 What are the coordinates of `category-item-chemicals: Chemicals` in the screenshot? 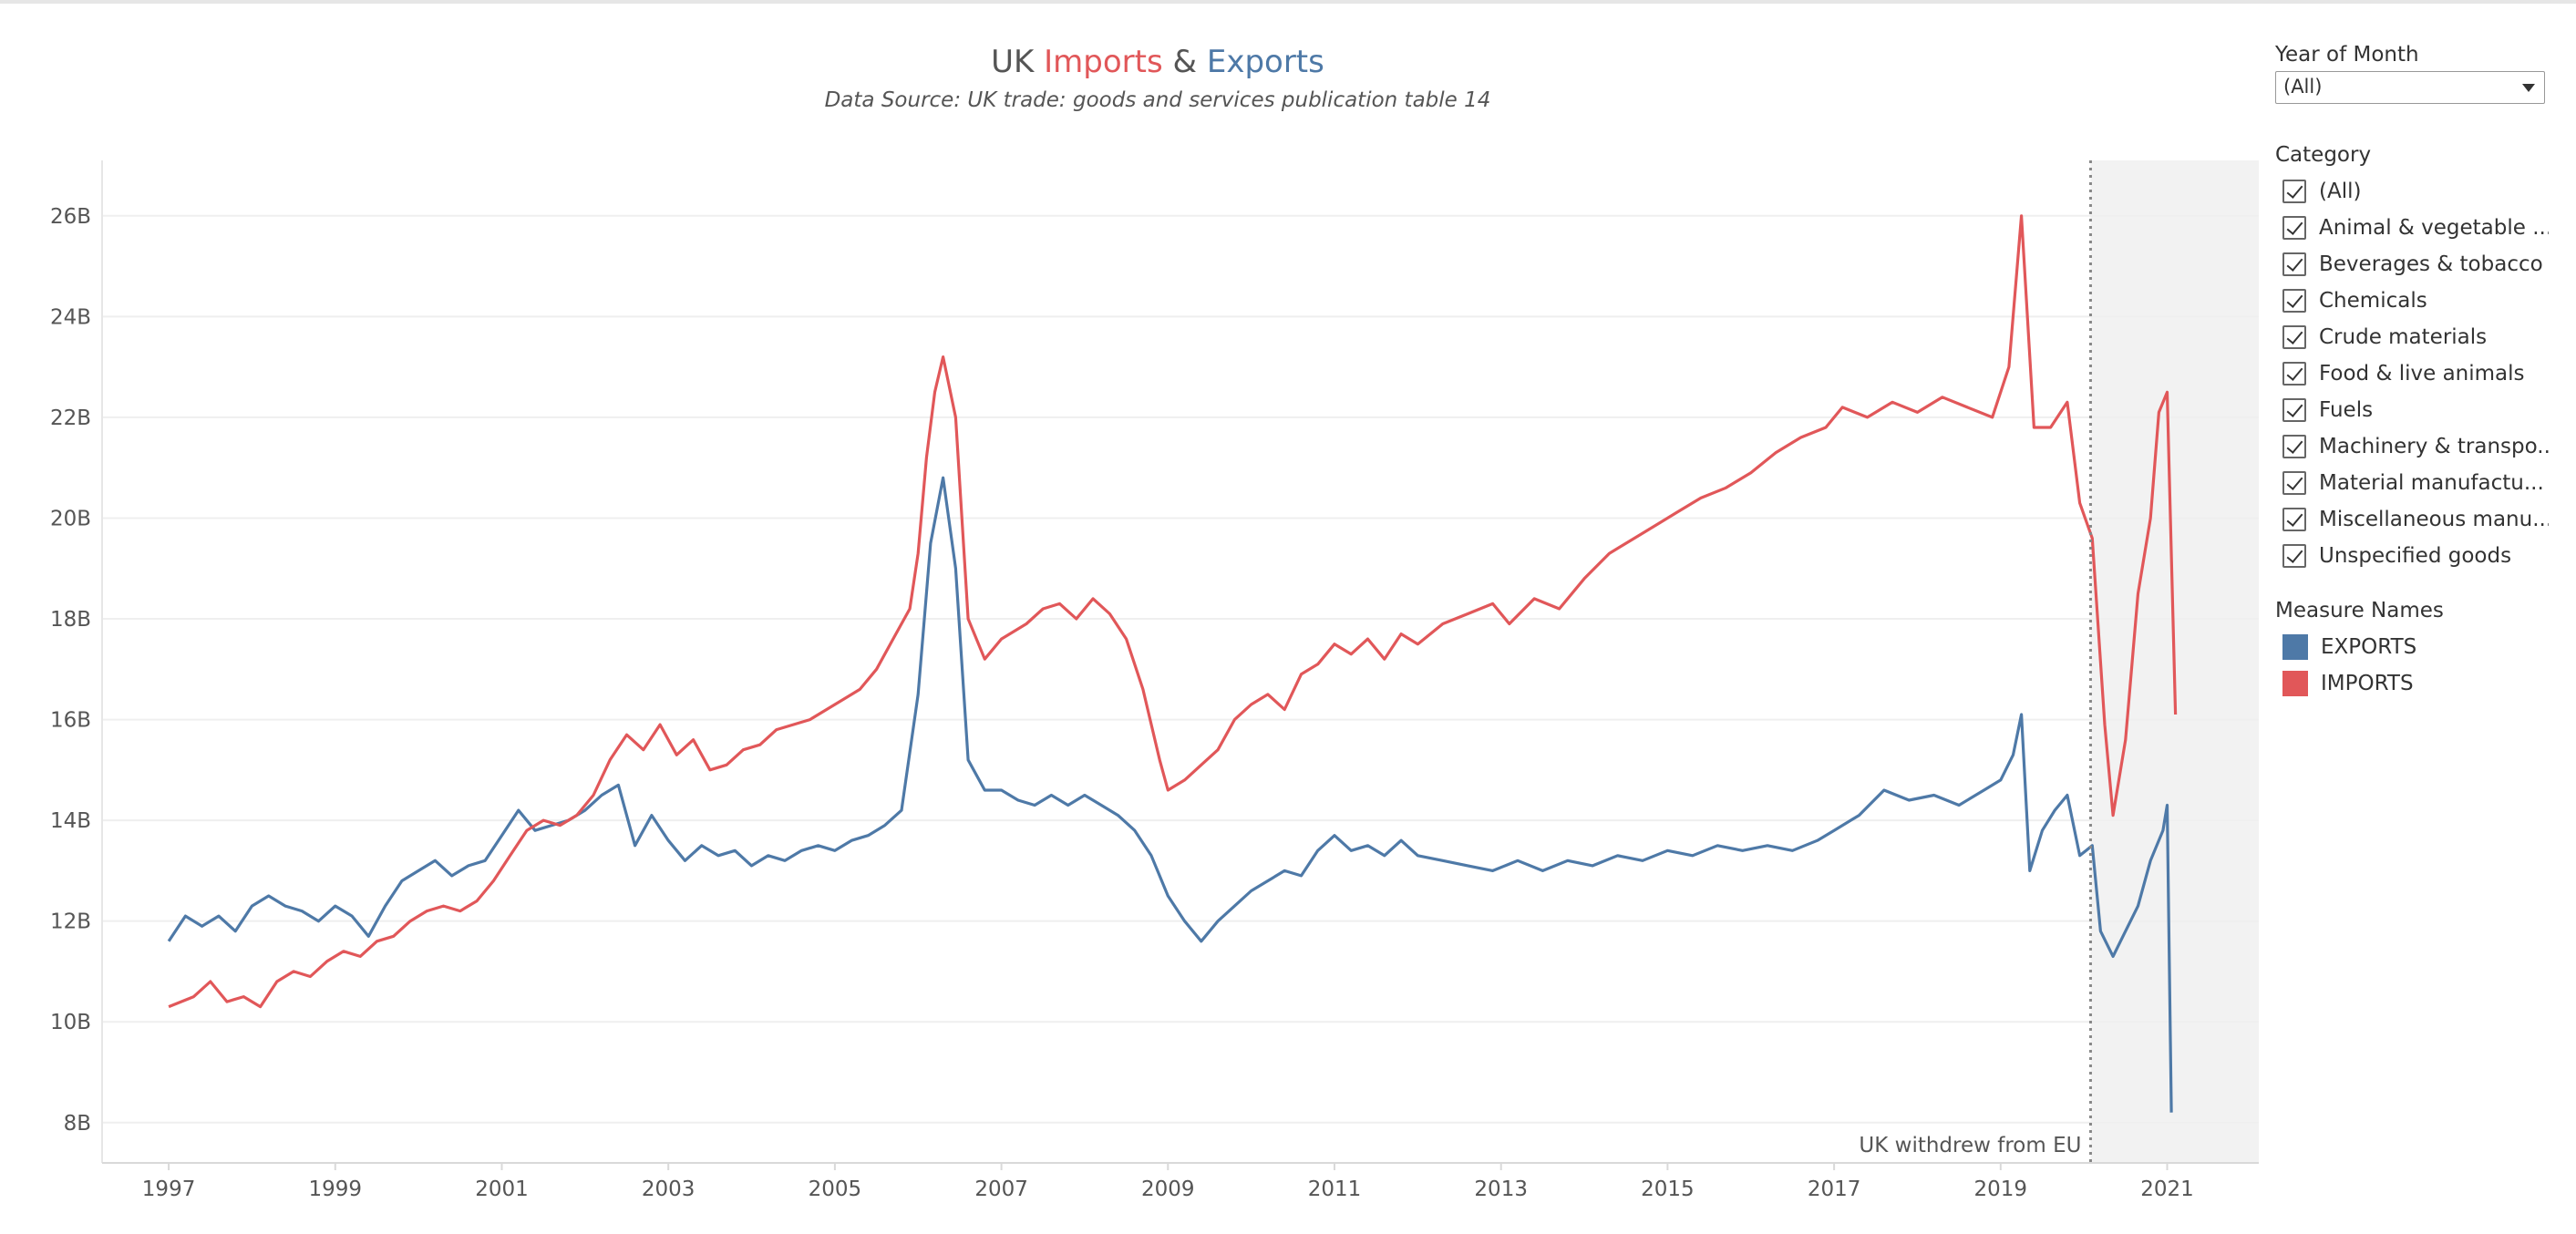 It's located at (2412, 301).